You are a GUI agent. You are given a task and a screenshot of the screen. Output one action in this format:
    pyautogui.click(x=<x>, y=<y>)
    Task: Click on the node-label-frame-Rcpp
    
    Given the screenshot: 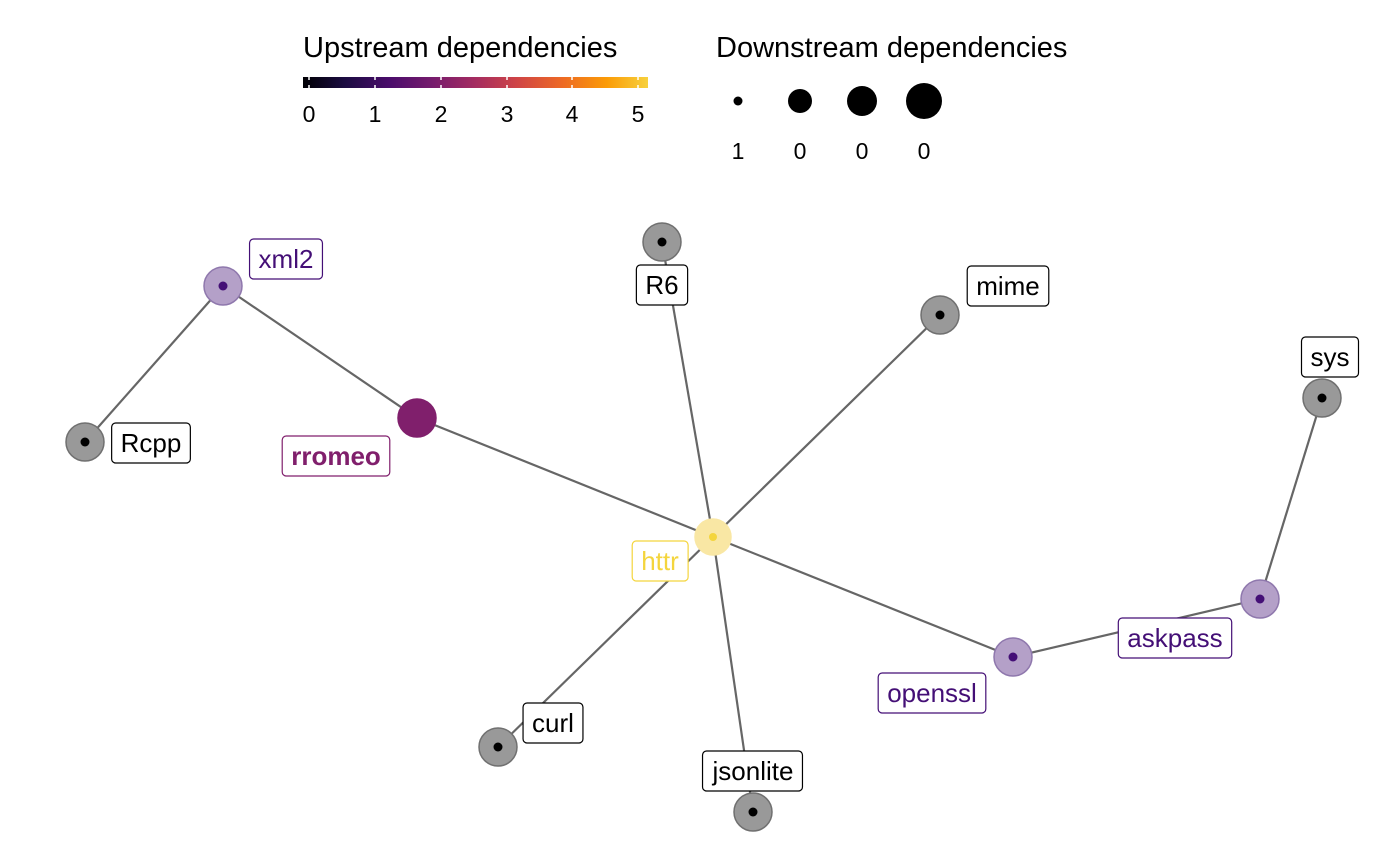 What is the action you would take?
    pyautogui.click(x=151, y=443)
    